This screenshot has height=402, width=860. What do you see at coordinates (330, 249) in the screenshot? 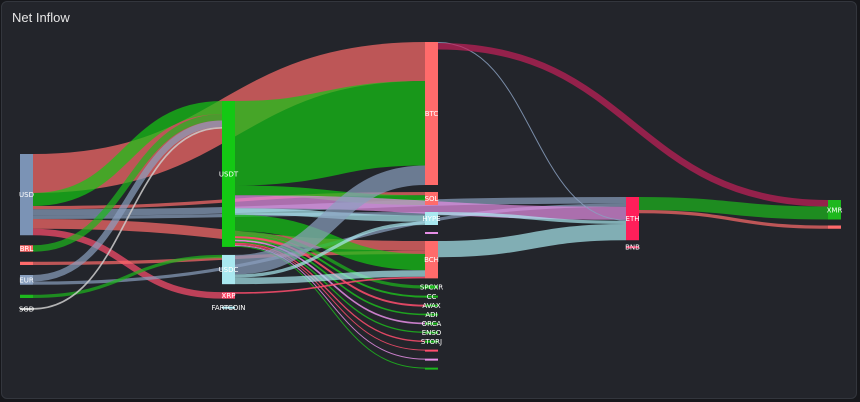
I see `flow-link-usdc-hype` at bounding box center [330, 249].